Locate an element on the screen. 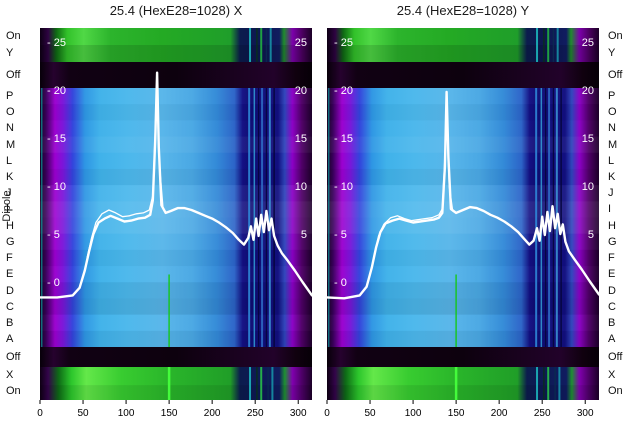  plot-title-left: 25.4 (HexE28=1028) X is located at coordinates (176, 10).